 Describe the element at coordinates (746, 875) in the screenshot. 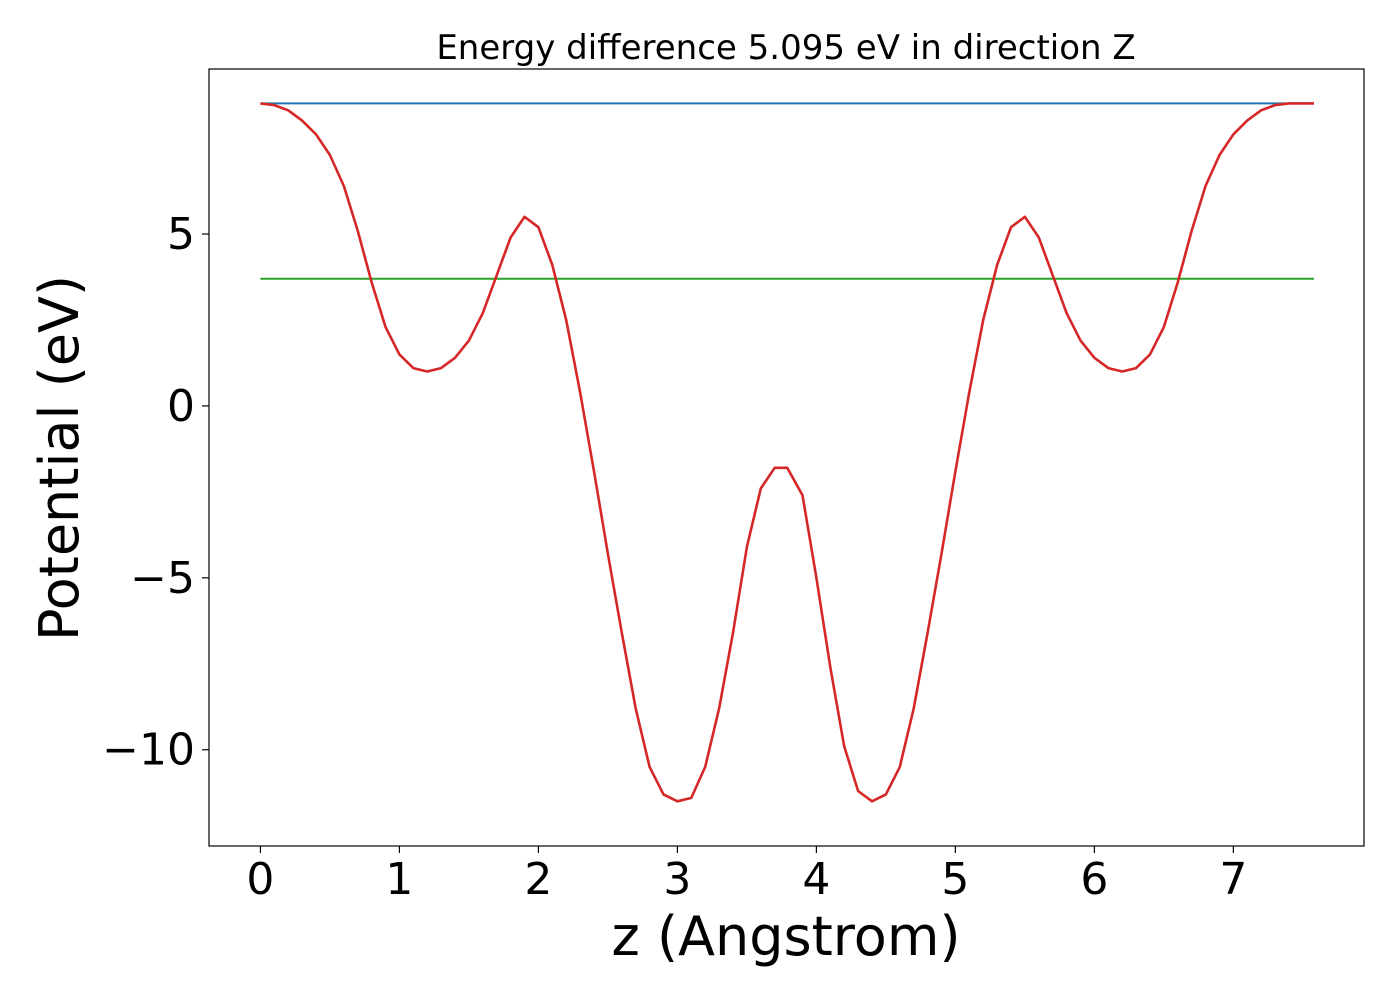

I see `x-axis: 0 1 2 3 4 5 6 7` at that location.